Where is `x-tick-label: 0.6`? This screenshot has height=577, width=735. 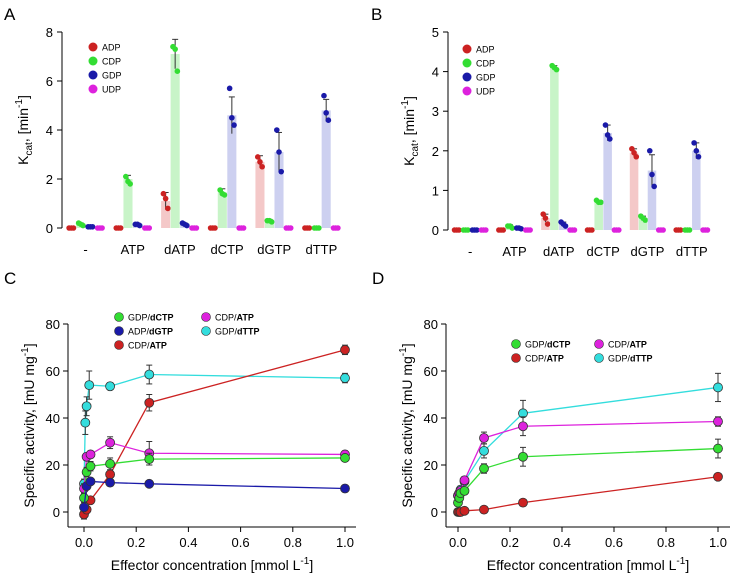
x-tick-label: 0.6 is located at coordinates (614, 542).